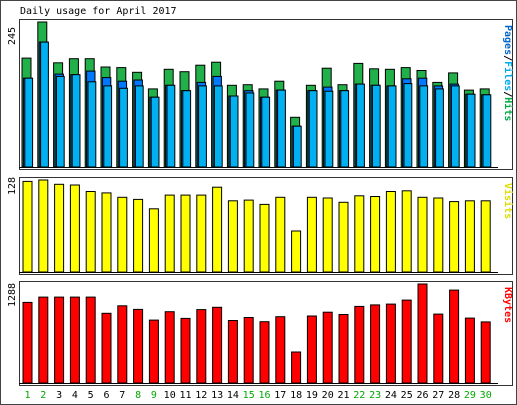 This screenshot has height=405, width=517. Describe the element at coordinates (507, 40) in the screenshot. I see `series-label-part: Pages` at that location.